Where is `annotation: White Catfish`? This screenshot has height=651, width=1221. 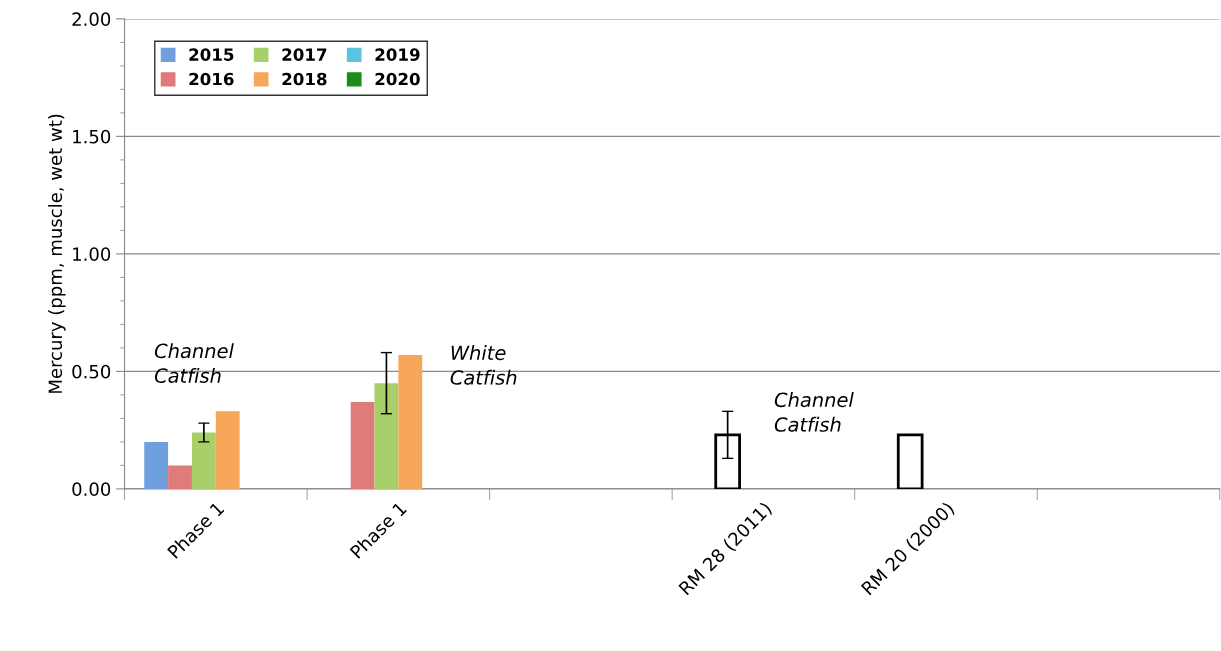
annotation: White Catfish is located at coordinates (483, 365).